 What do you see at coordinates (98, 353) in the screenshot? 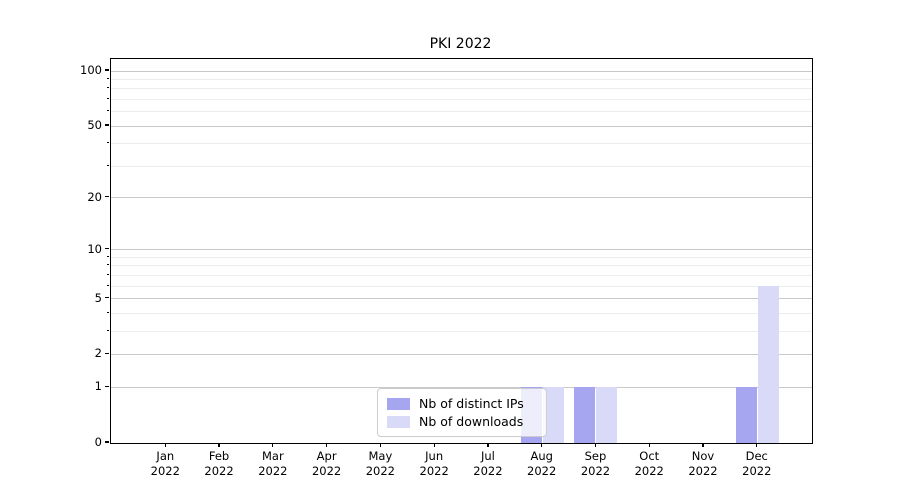
I see `y-tick-label: 2` at bounding box center [98, 353].